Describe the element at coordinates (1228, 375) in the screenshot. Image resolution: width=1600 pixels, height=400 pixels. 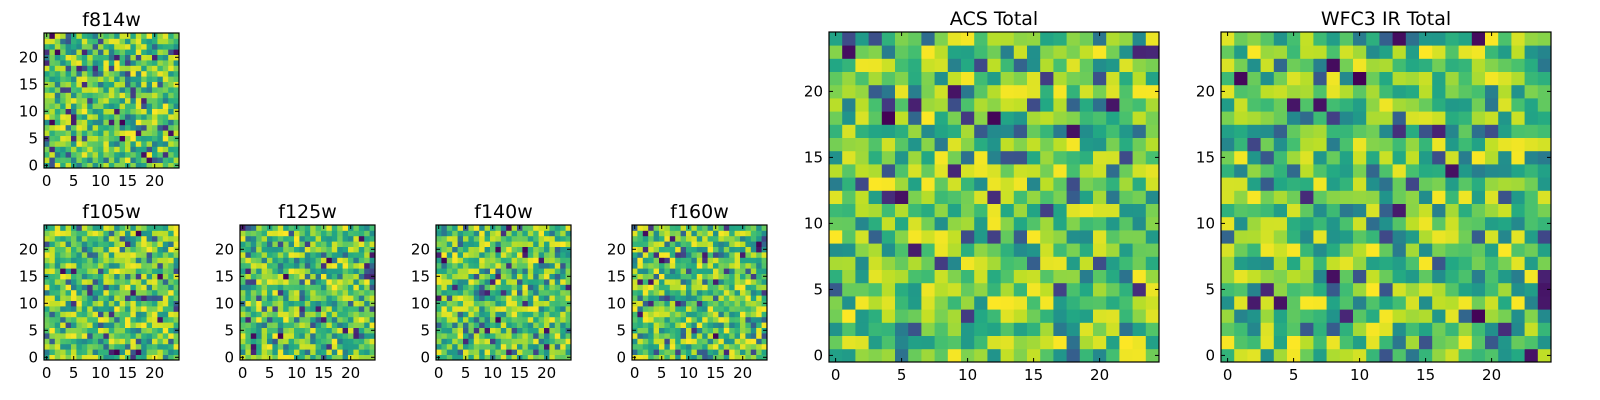
I see `x-tick-label: 0` at that location.